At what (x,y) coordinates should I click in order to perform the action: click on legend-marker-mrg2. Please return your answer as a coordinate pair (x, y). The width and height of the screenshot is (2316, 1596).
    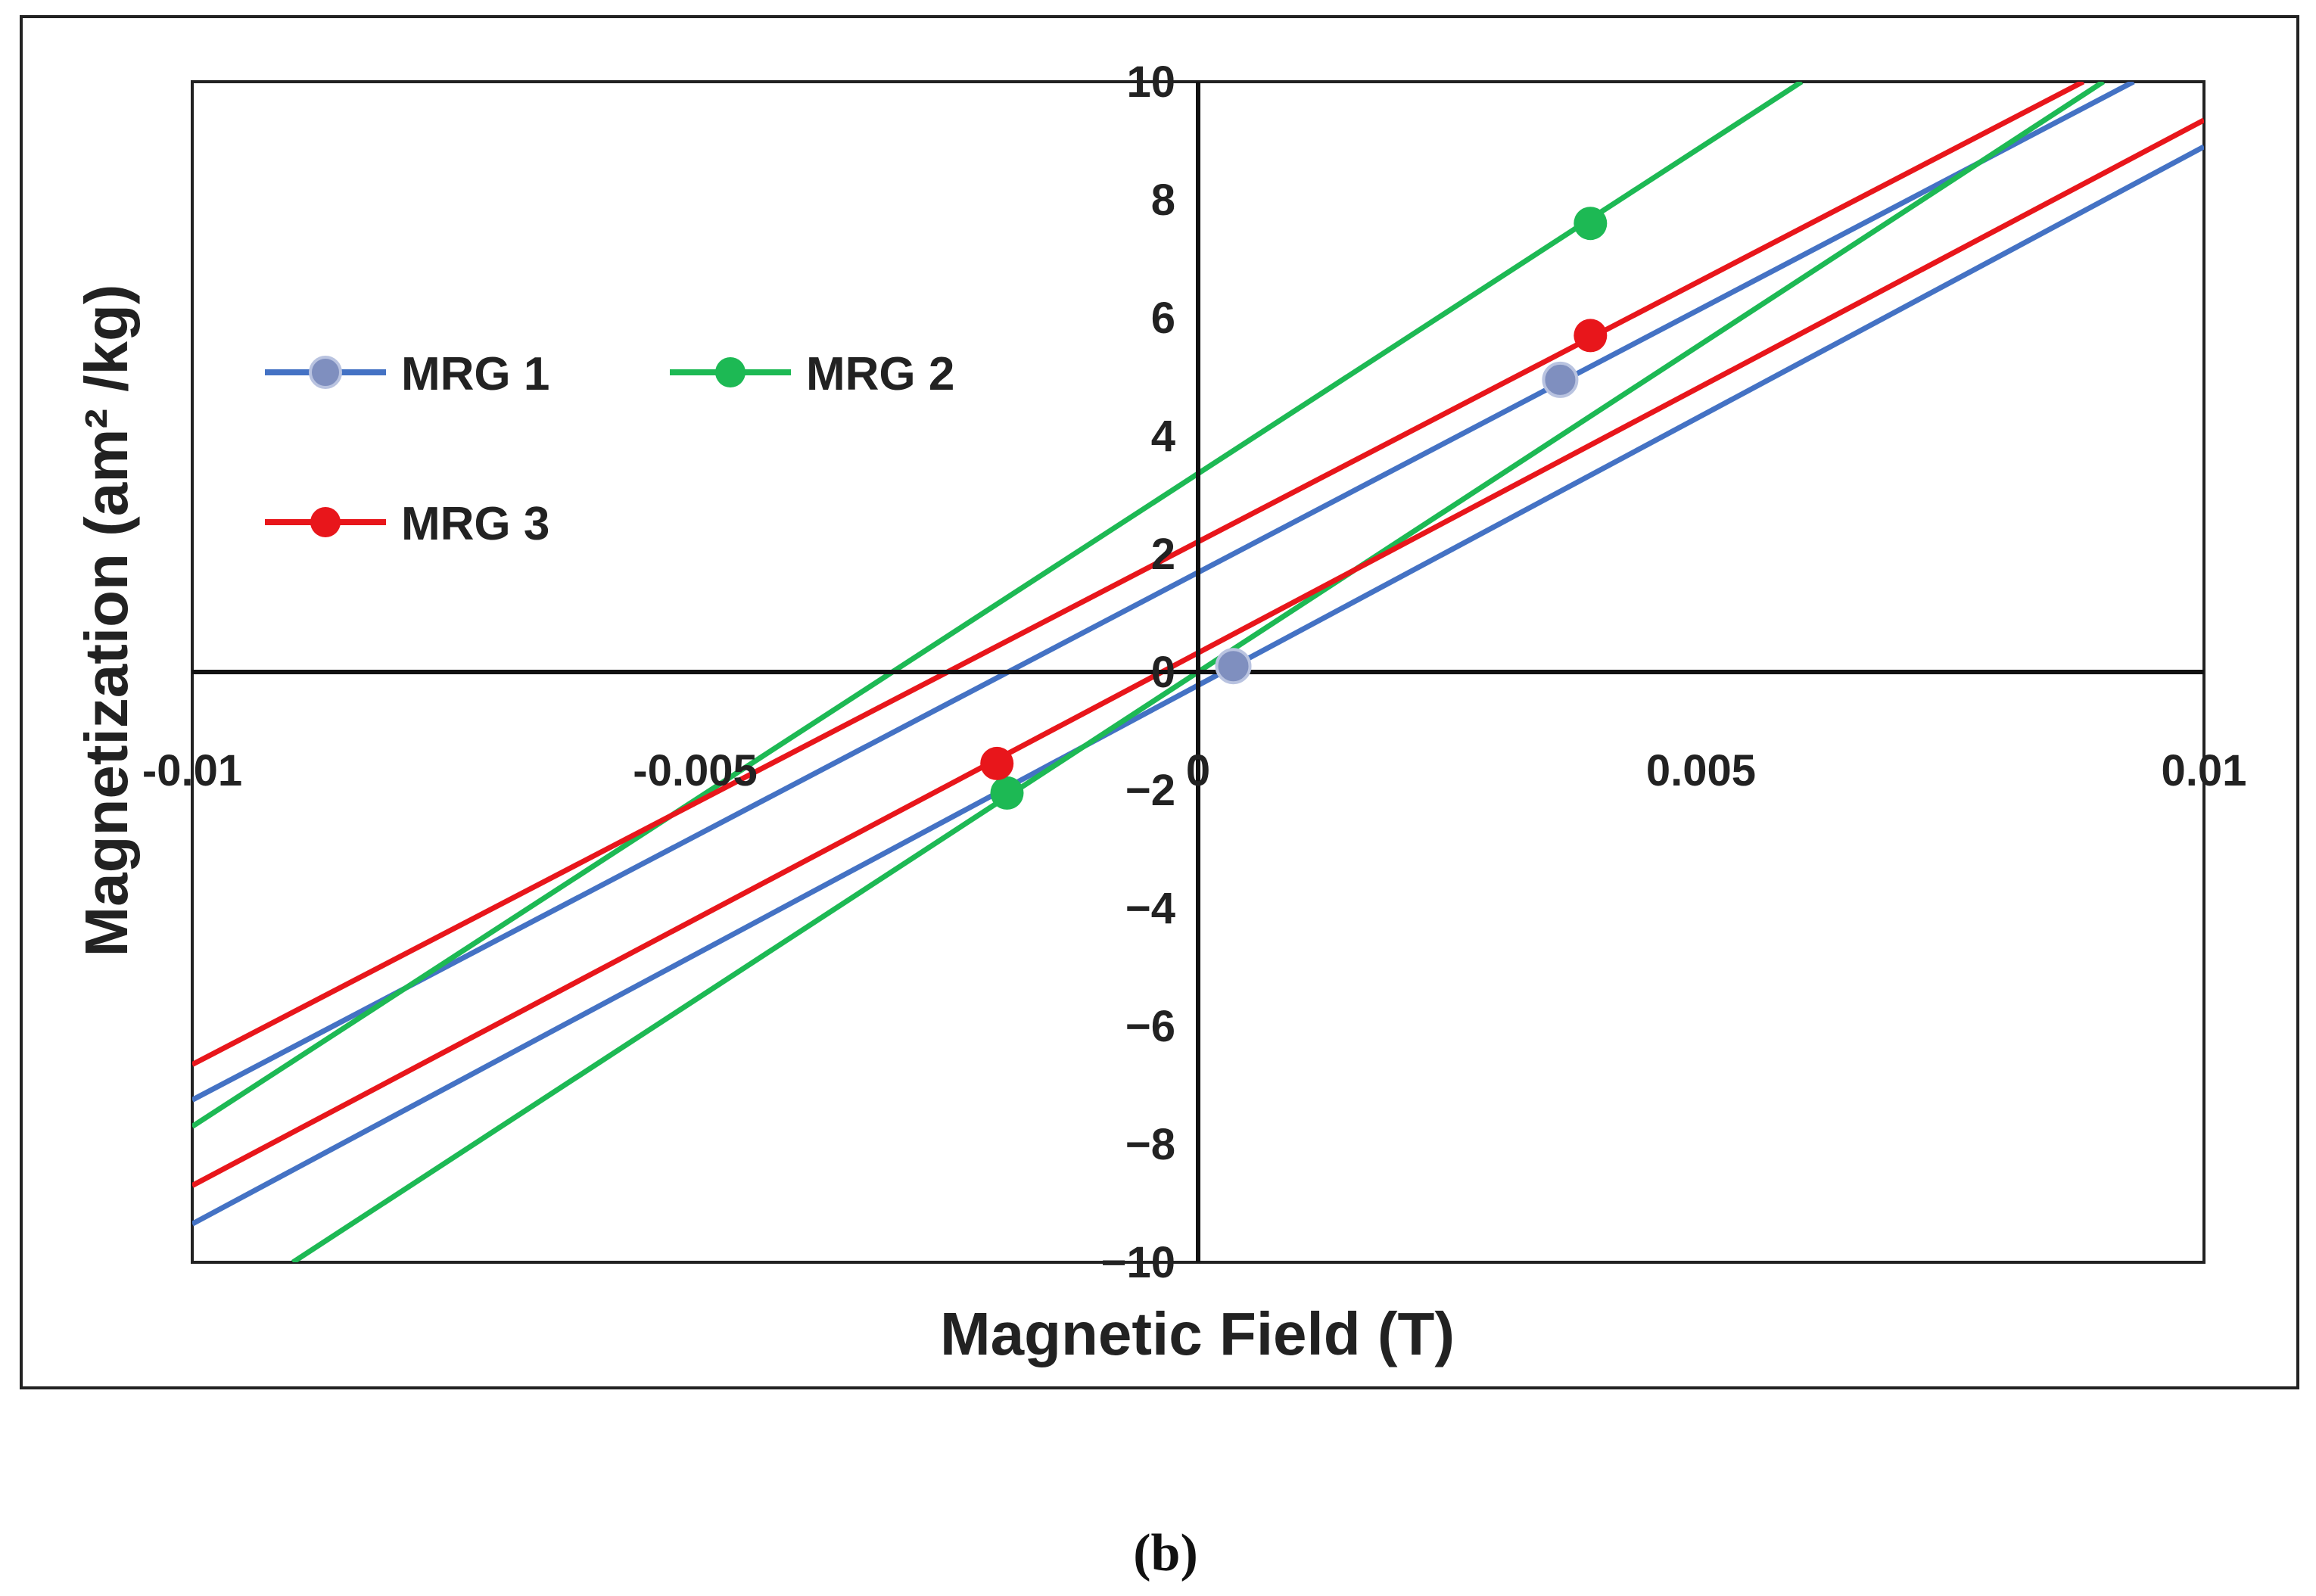
    Looking at the image, I should click on (730, 372).